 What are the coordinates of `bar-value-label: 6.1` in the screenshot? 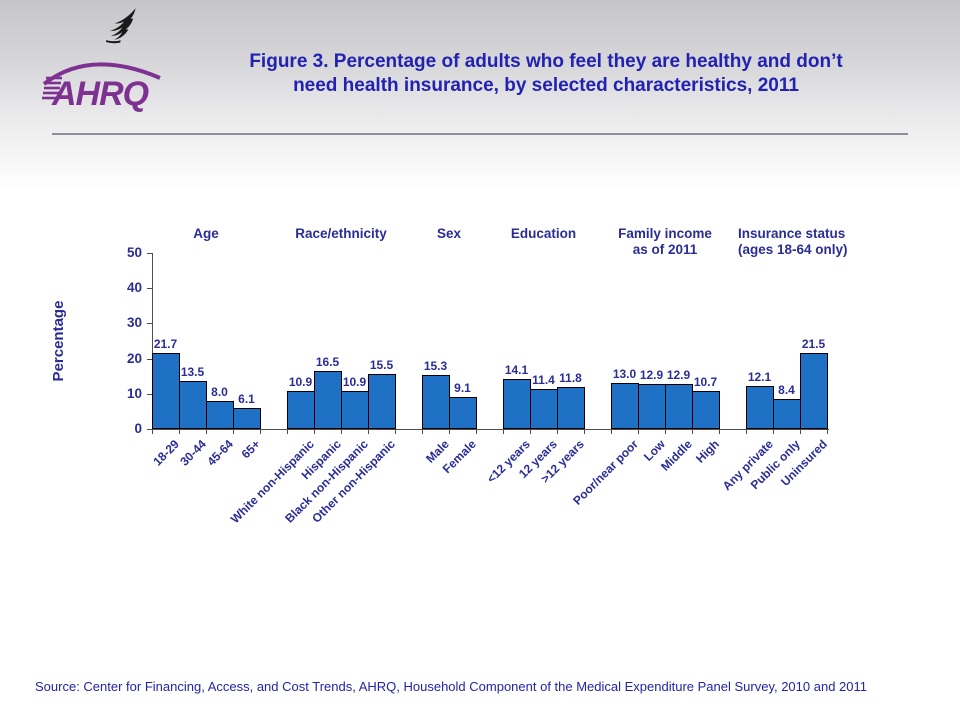 It's located at (246, 398).